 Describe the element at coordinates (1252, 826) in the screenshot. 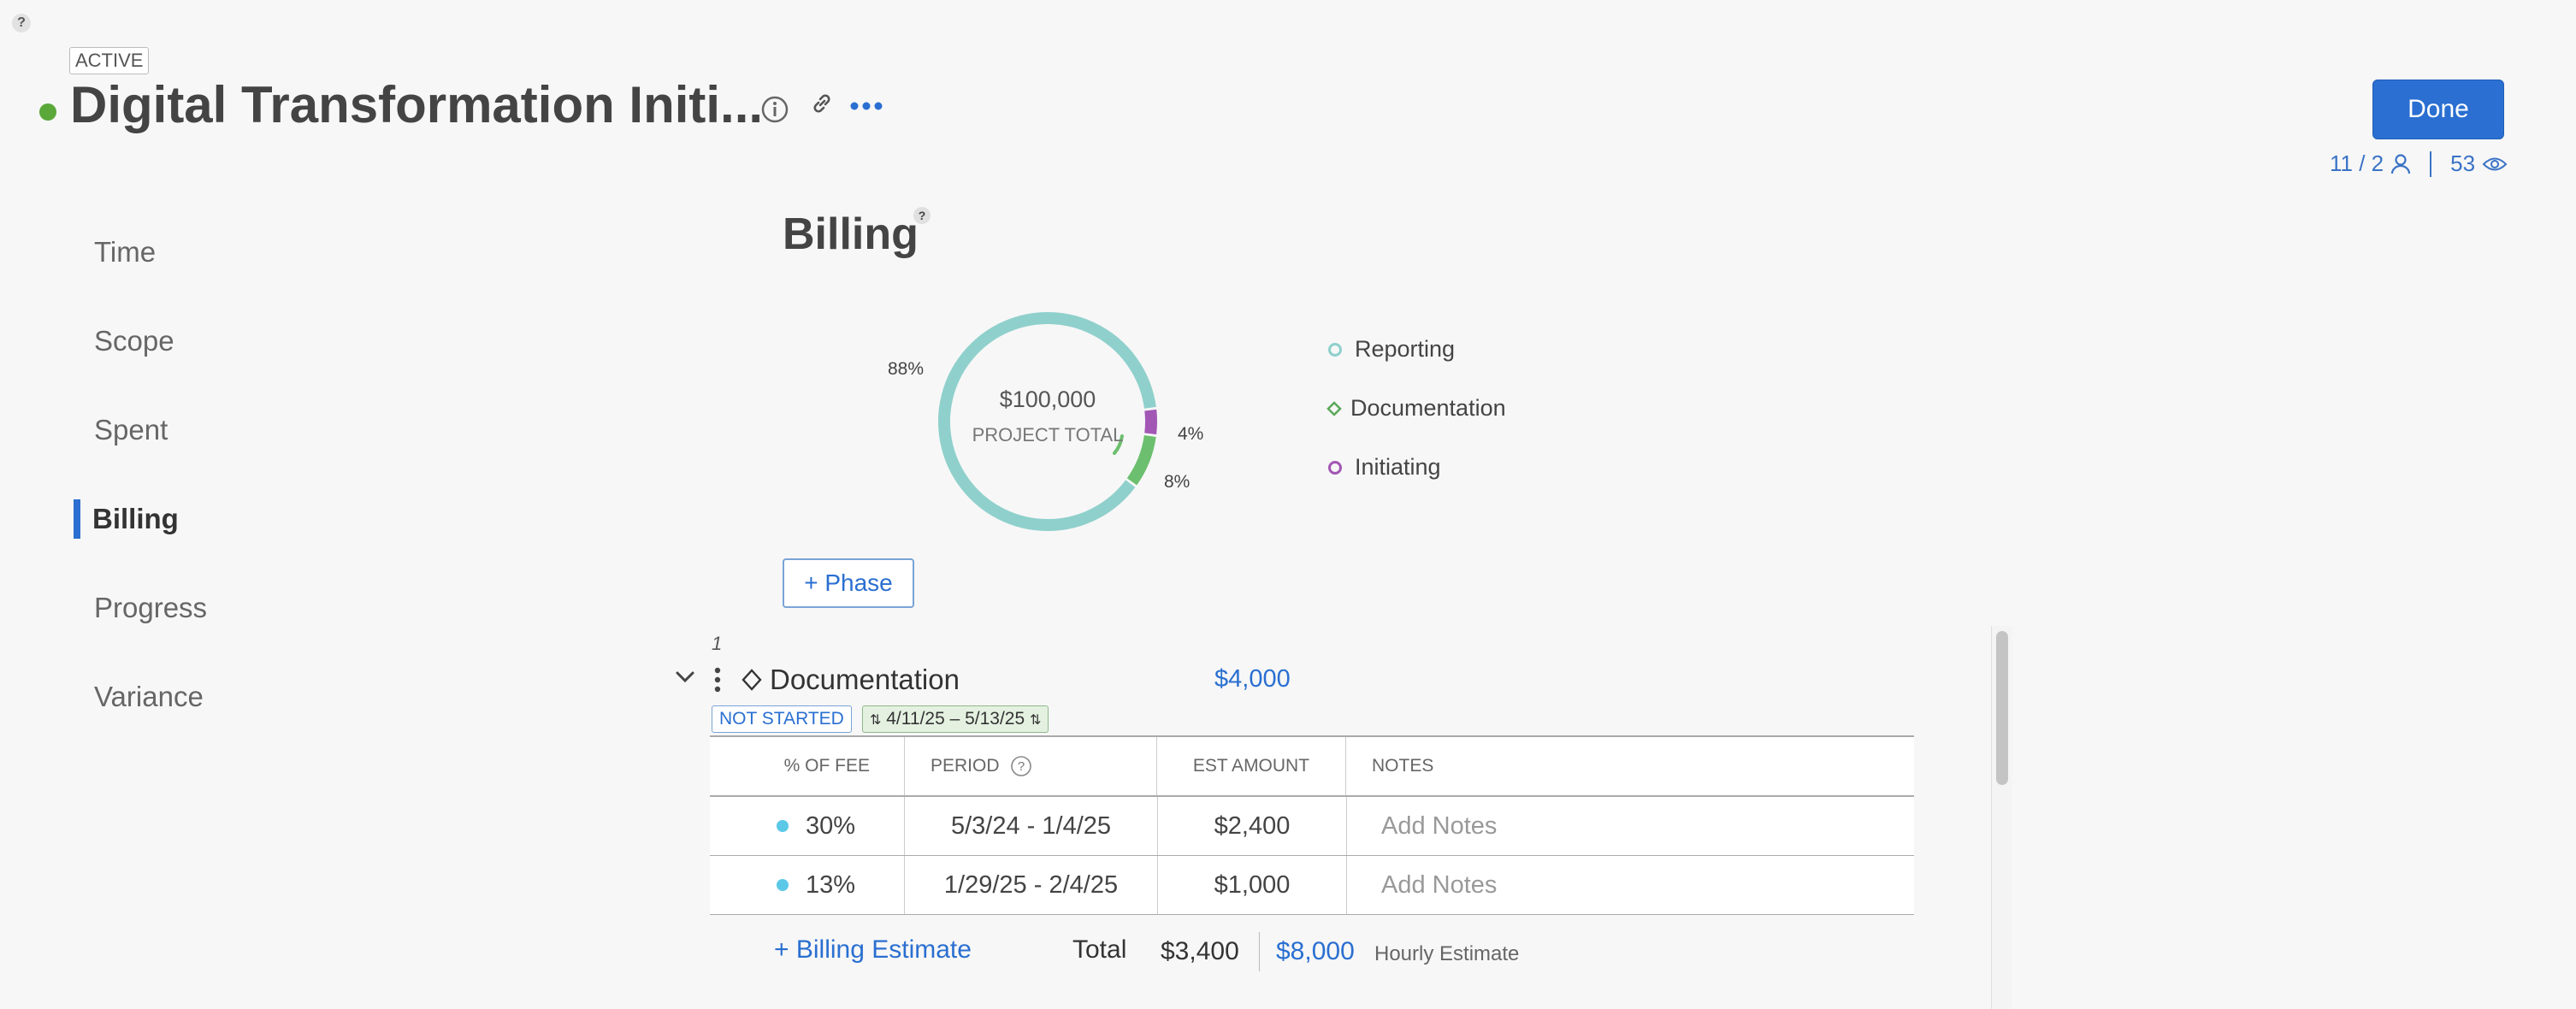

I see `amount-cell: $2,400` at that location.